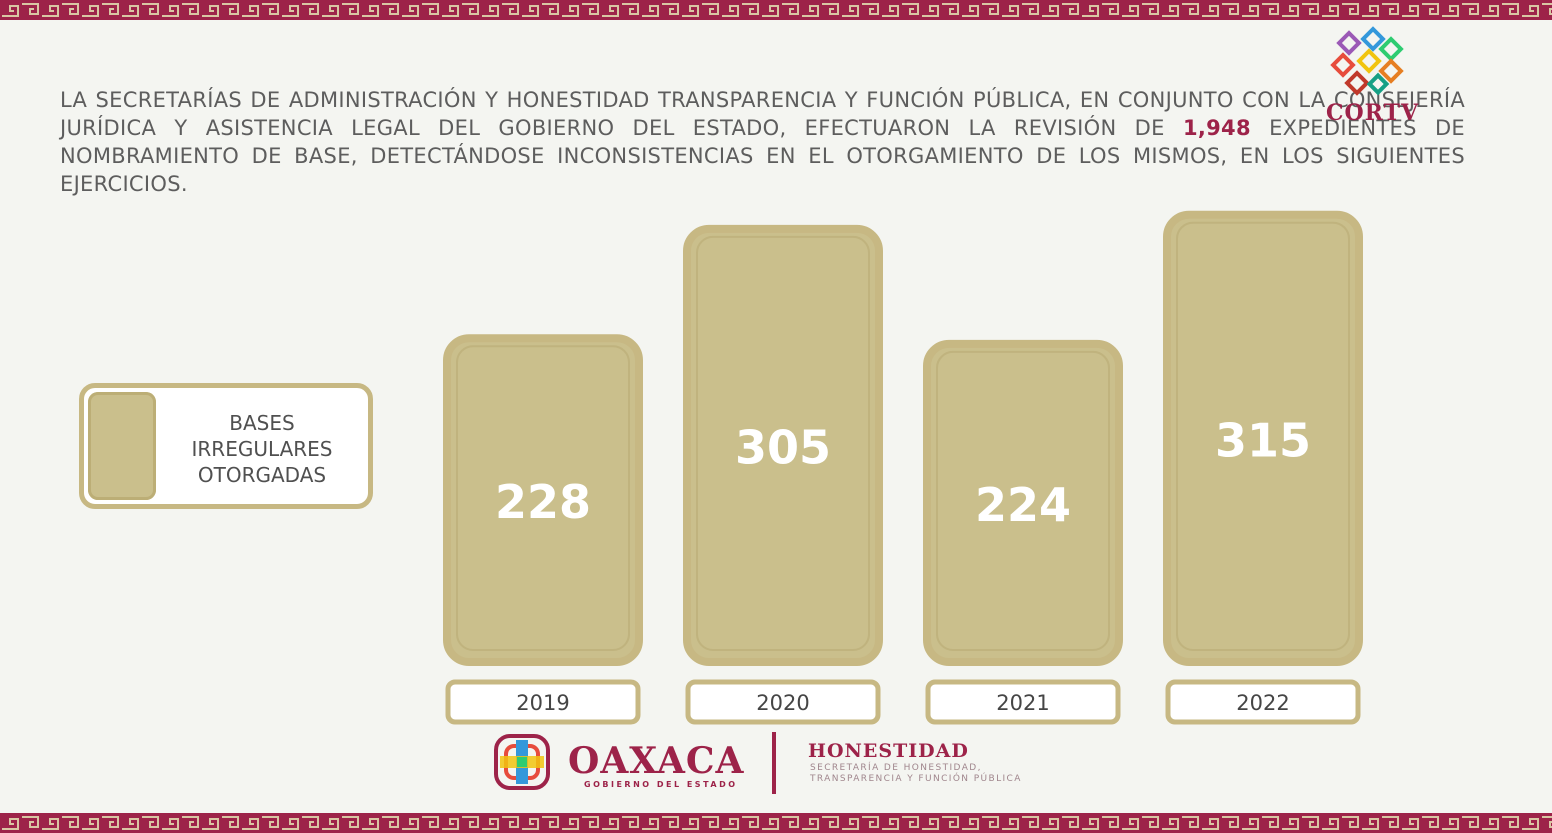 The width and height of the screenshot is (1552, 833). What do you see at coordinates (1373, 113) in the screenshot?
I see `cortv-wordmark: CORTV` at bounding box center [1373, 113].